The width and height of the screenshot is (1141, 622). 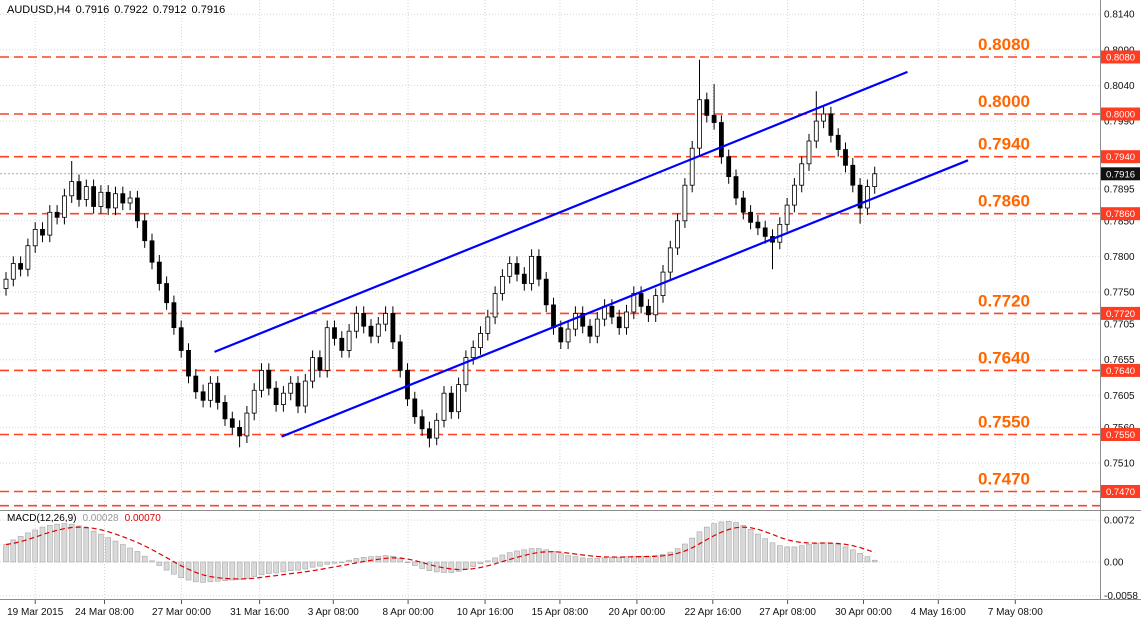 What do you see at coordinates (1004, 201) in the screenshot?
I see `level-price-label: 0.7860` at bounding box center [1004, 201].